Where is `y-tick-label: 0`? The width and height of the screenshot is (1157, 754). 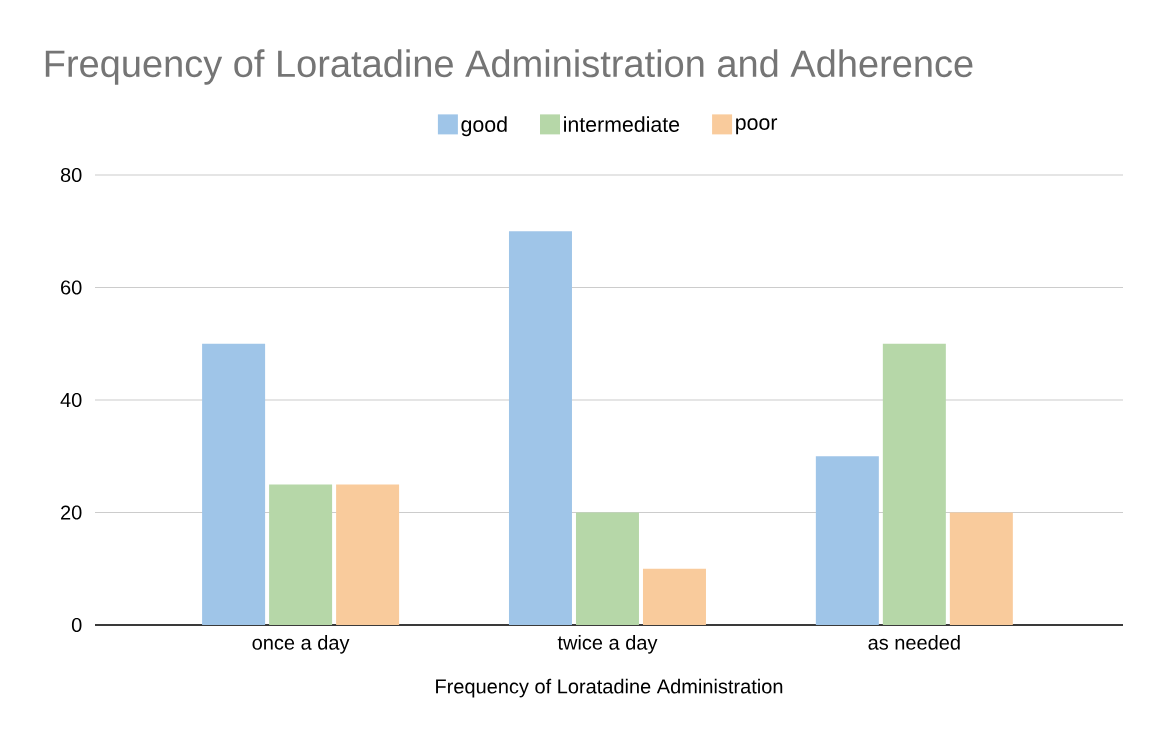 y-tick-label: 0 is located at coordinates (76, 625).